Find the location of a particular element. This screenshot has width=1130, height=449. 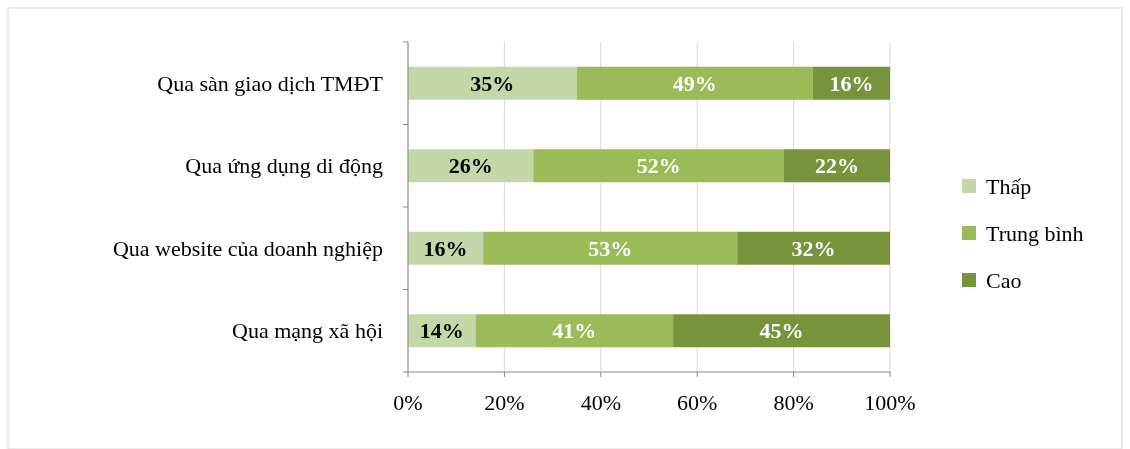

data-label: 14% is located at coordinates (441, 331).